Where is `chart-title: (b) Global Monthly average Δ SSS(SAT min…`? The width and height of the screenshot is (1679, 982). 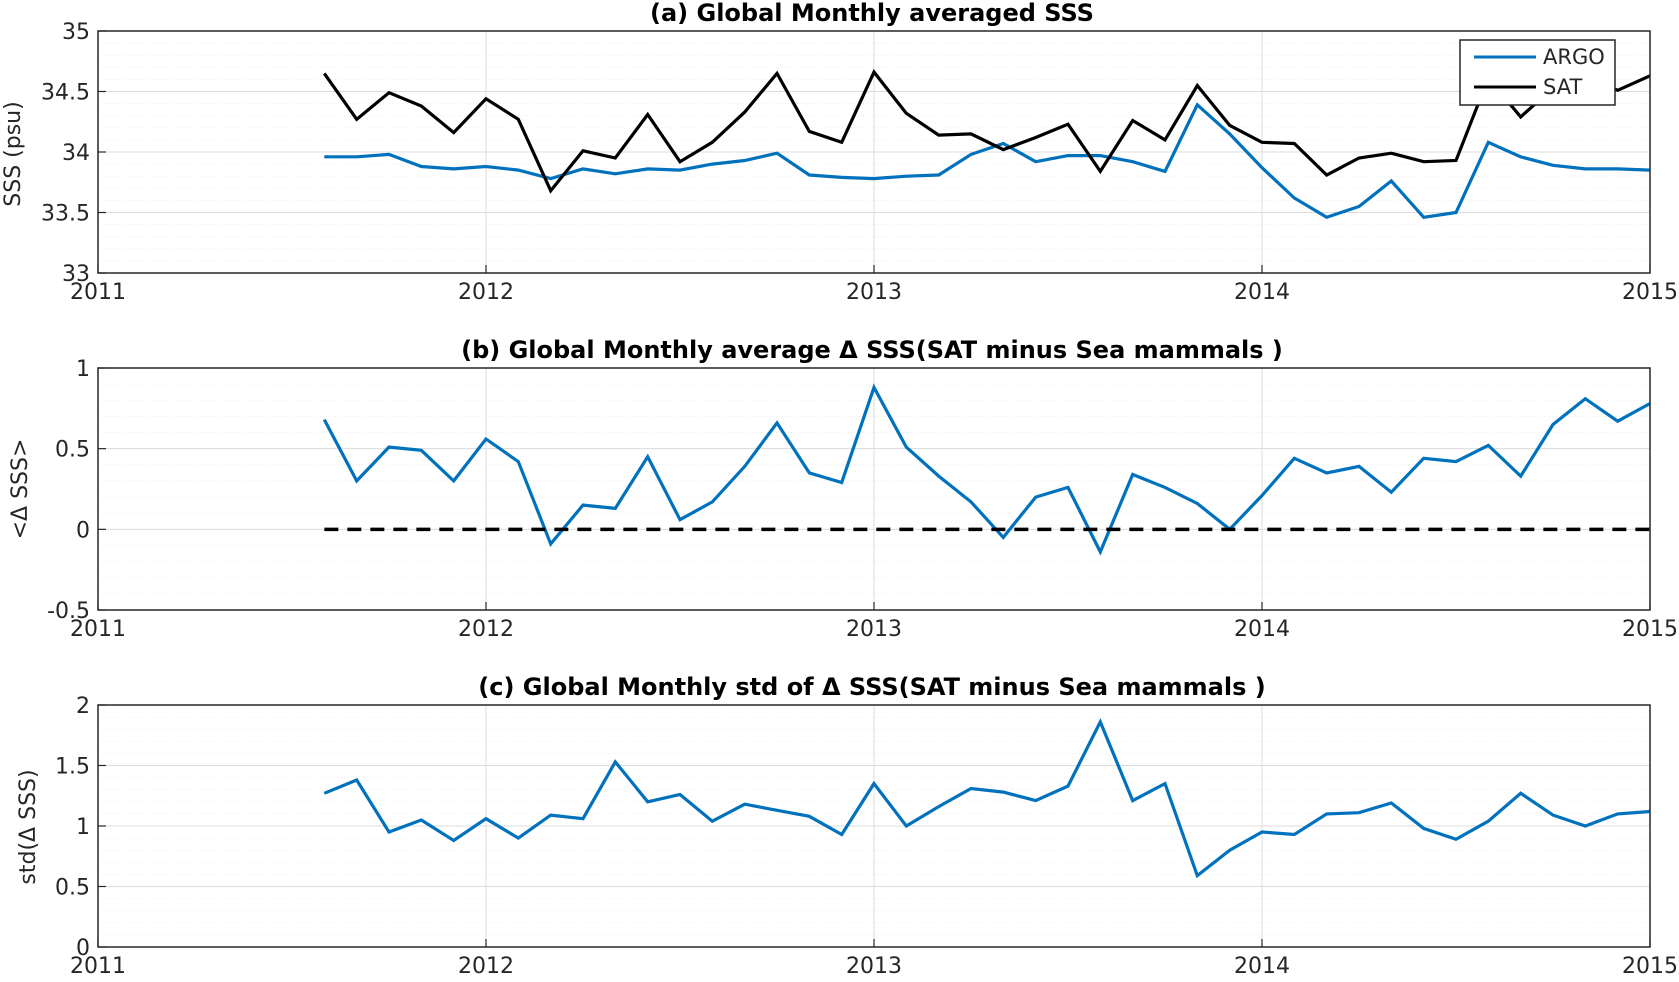 chart-title: (b) Global Monthly average Δ SSS(SAT min… is located at coordinates (872, 350).